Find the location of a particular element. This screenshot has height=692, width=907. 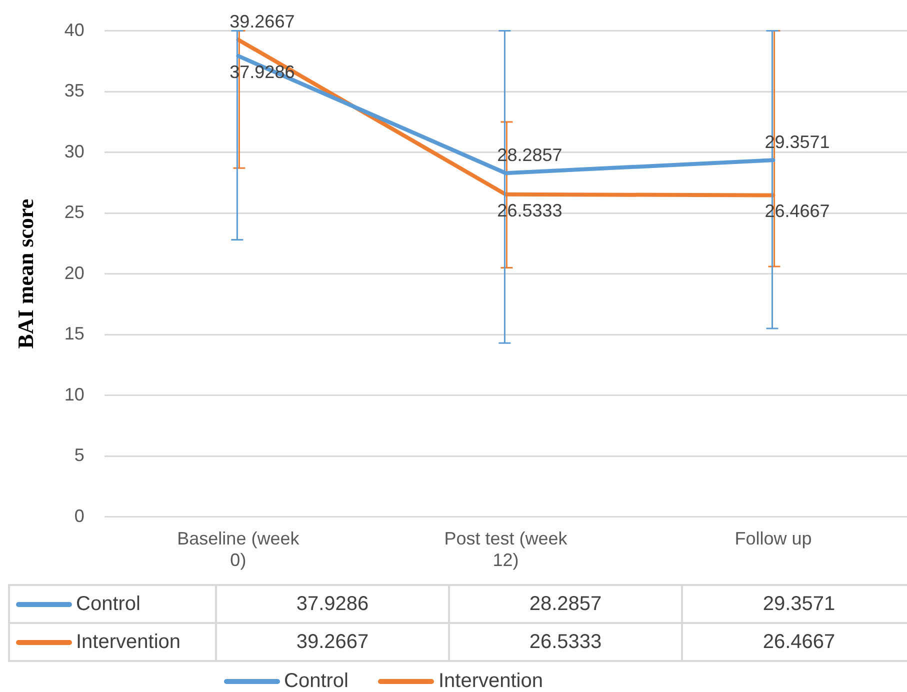

annotation: 39.2667 is located at coordinates (262, 22).